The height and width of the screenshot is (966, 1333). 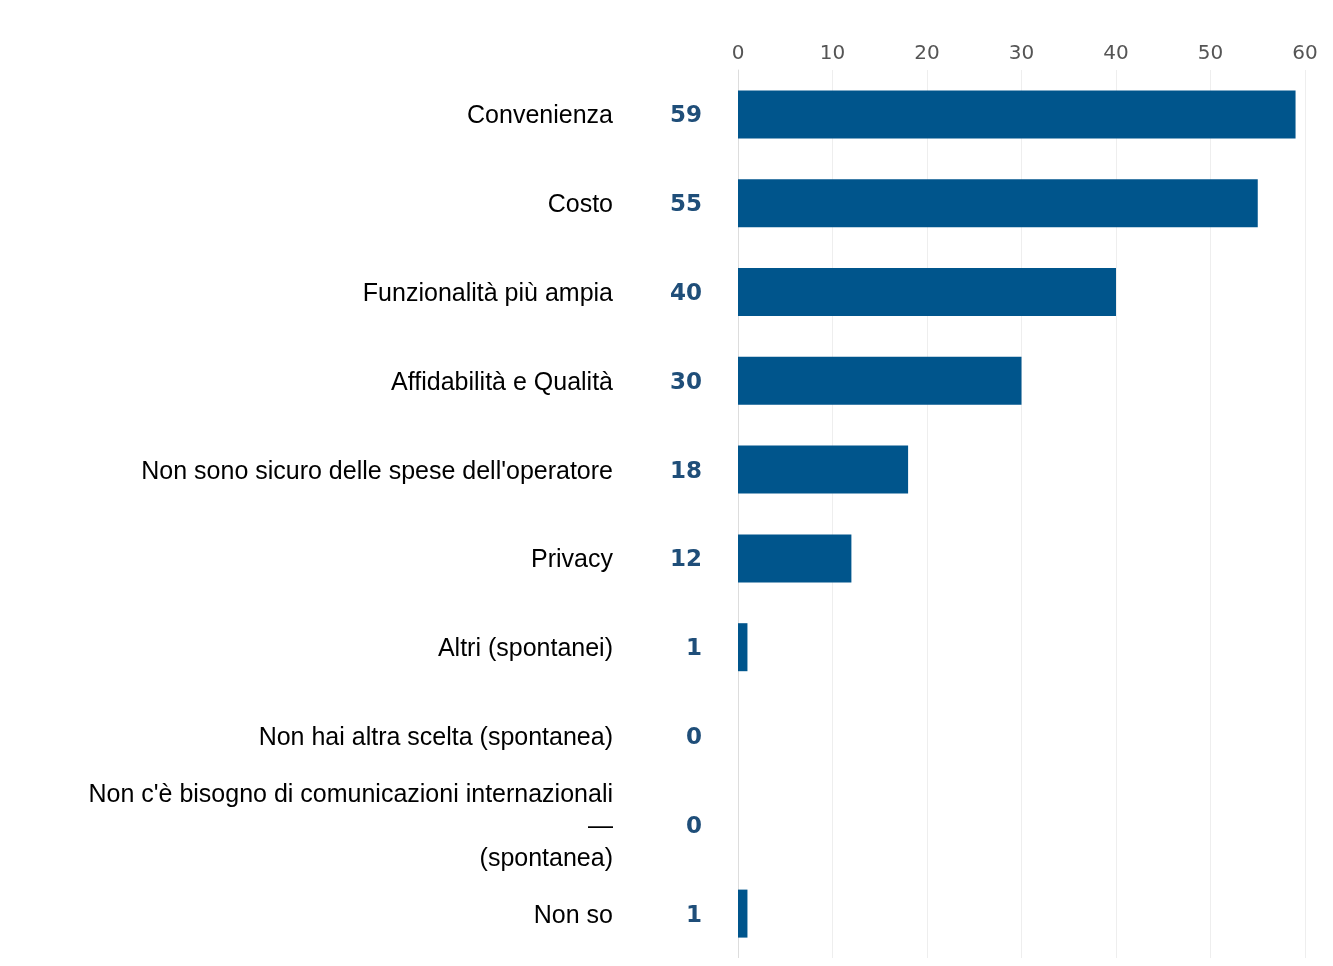 What do you see at coordinates (573, 913) in the screenshot?
I see `y-tick-label: Non so` at bounding box center [573, 913].